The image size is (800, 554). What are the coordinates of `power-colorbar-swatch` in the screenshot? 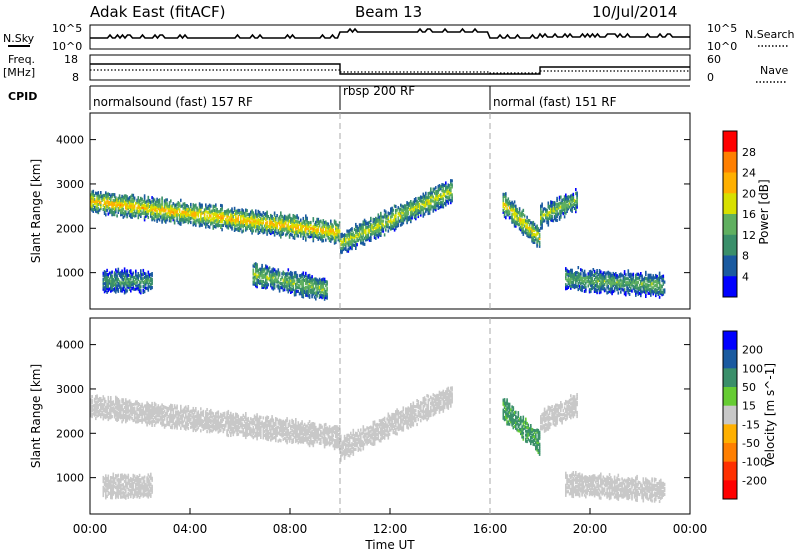 It's located at (730, 225).